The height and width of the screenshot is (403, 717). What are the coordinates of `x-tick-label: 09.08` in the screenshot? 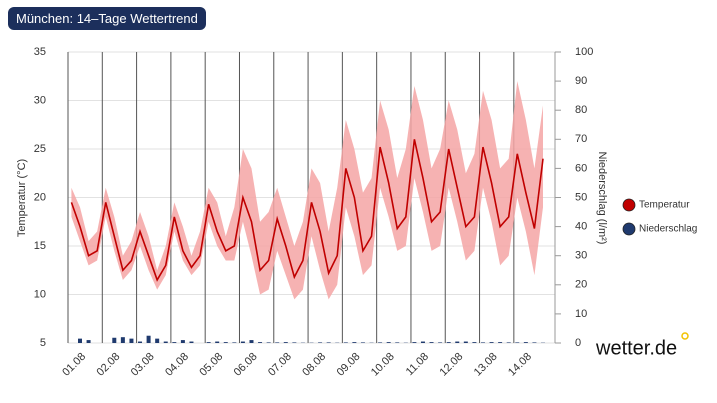 It's located at (349, 365).